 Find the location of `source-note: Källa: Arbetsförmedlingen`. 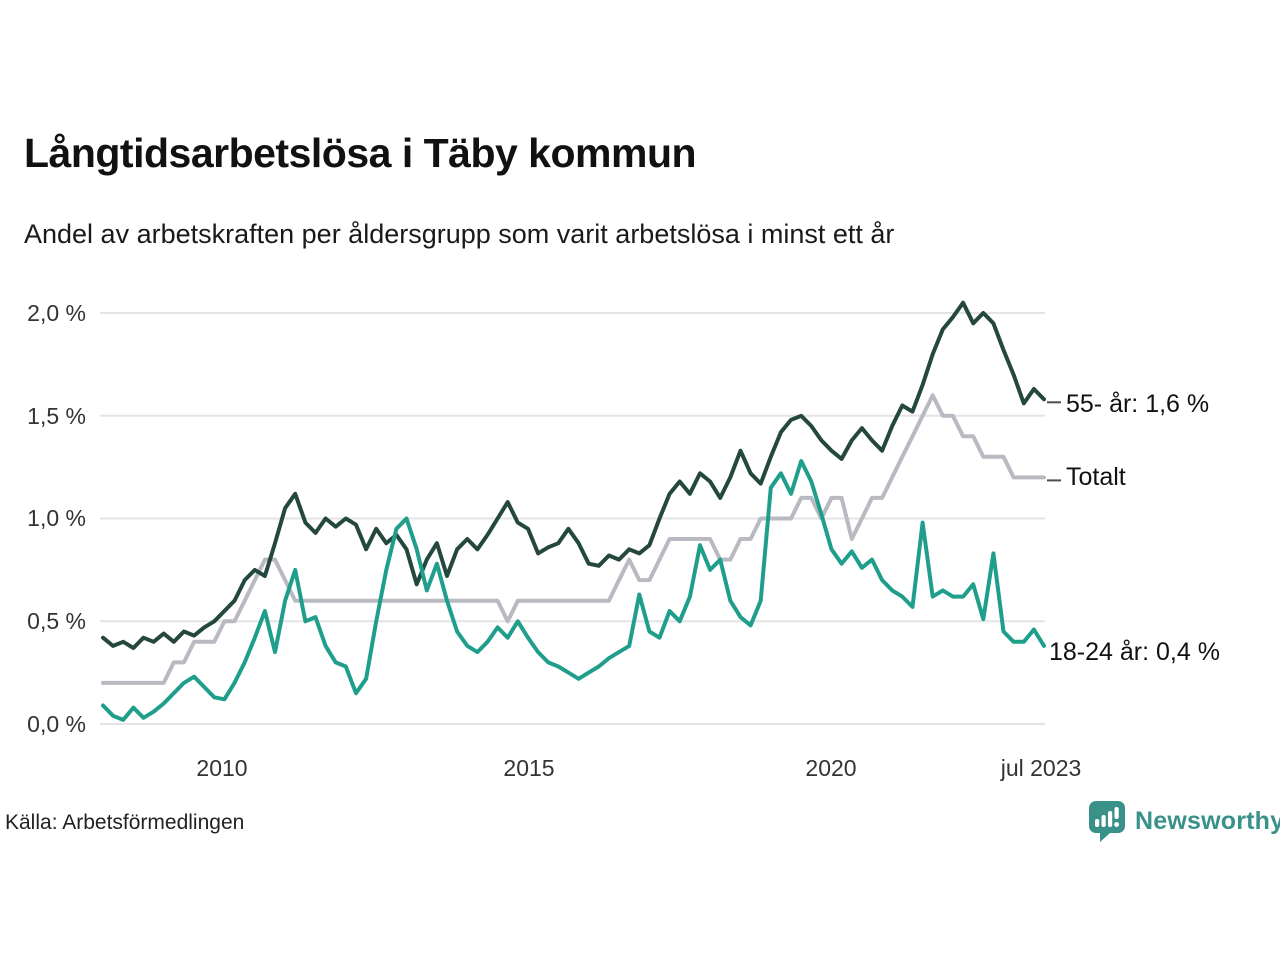

source-note: Källa: Arbetsförmedlingen is located at coordinates (125, 822).